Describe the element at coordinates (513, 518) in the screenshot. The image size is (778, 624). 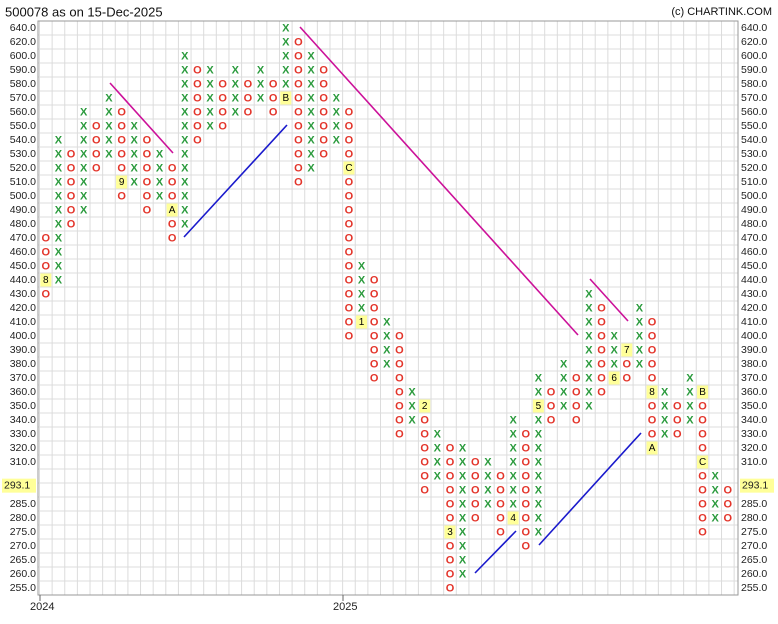
I see `month-marker: 4` at that location.